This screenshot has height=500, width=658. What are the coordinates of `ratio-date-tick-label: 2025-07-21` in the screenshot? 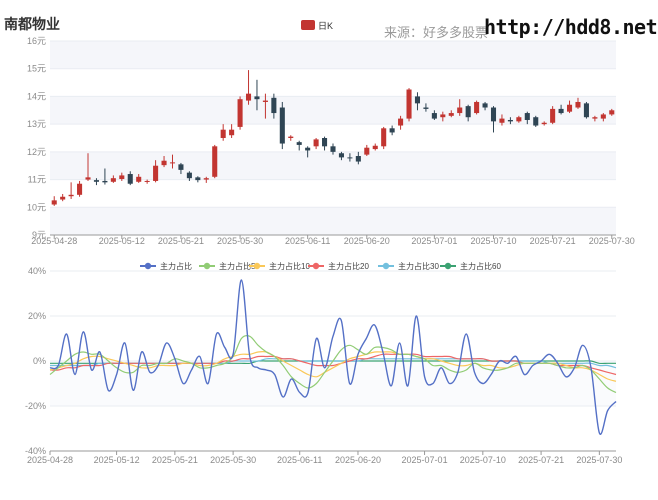 It's located at (541, 460).